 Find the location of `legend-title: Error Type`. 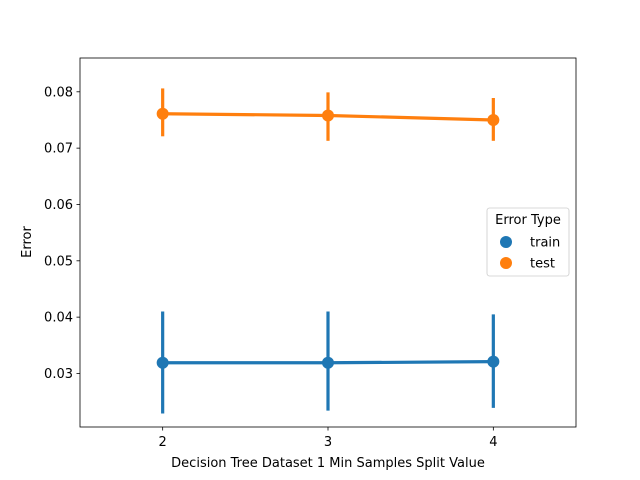

legend-title: Error Type is located at coordinates (528, 220).